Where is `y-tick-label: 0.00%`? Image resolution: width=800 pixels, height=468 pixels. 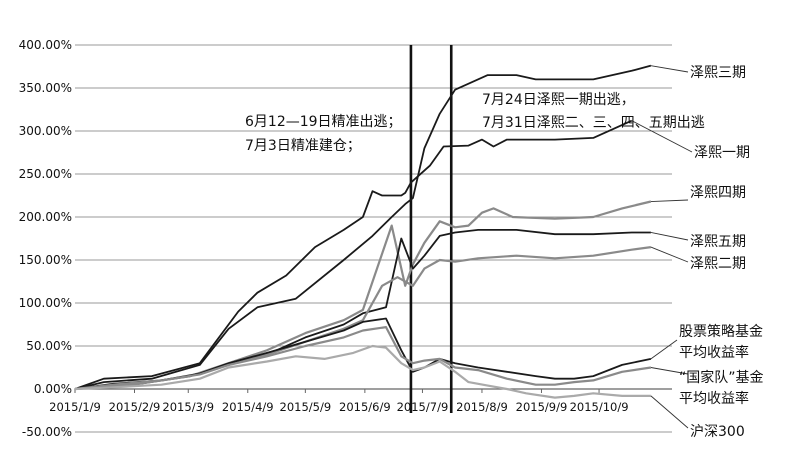
y-tick-label: 0.00% is located at coordinates (53, 389).